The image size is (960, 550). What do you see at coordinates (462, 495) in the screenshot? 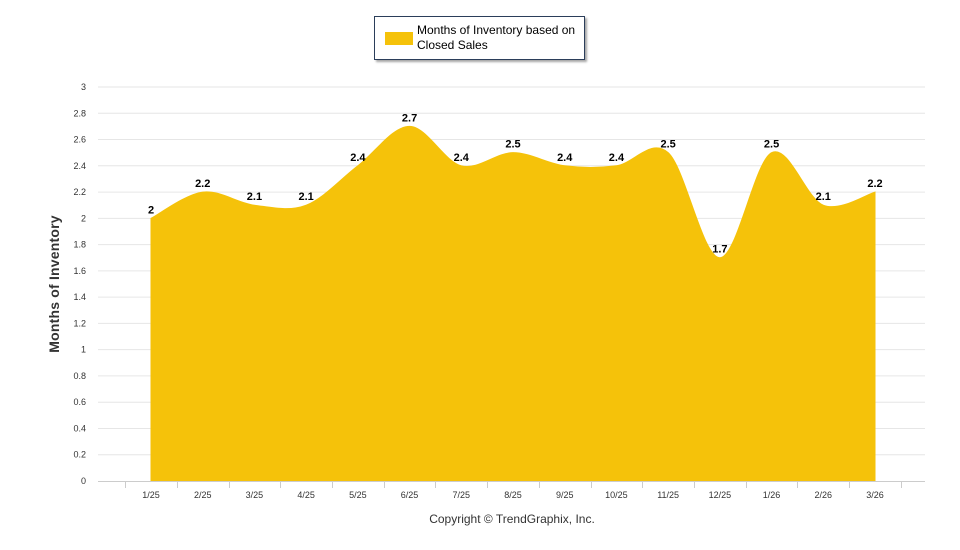
I see `x-tick-label: 7/25` at bounding box center [462, 495].